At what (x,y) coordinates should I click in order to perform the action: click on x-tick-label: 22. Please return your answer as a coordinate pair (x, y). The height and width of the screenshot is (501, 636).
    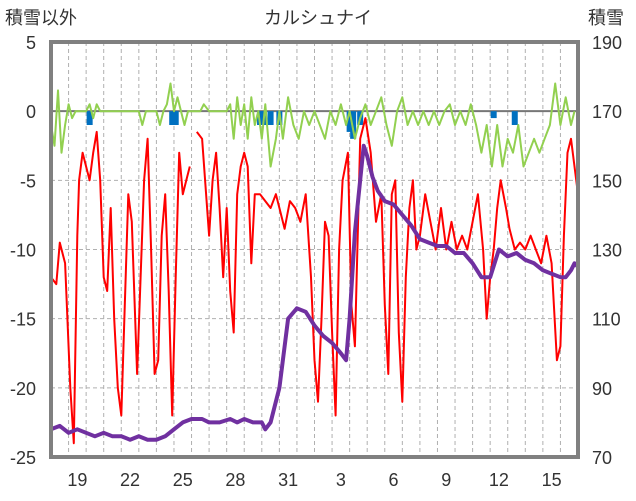
    Looking at the image, I should click on (130, 480).